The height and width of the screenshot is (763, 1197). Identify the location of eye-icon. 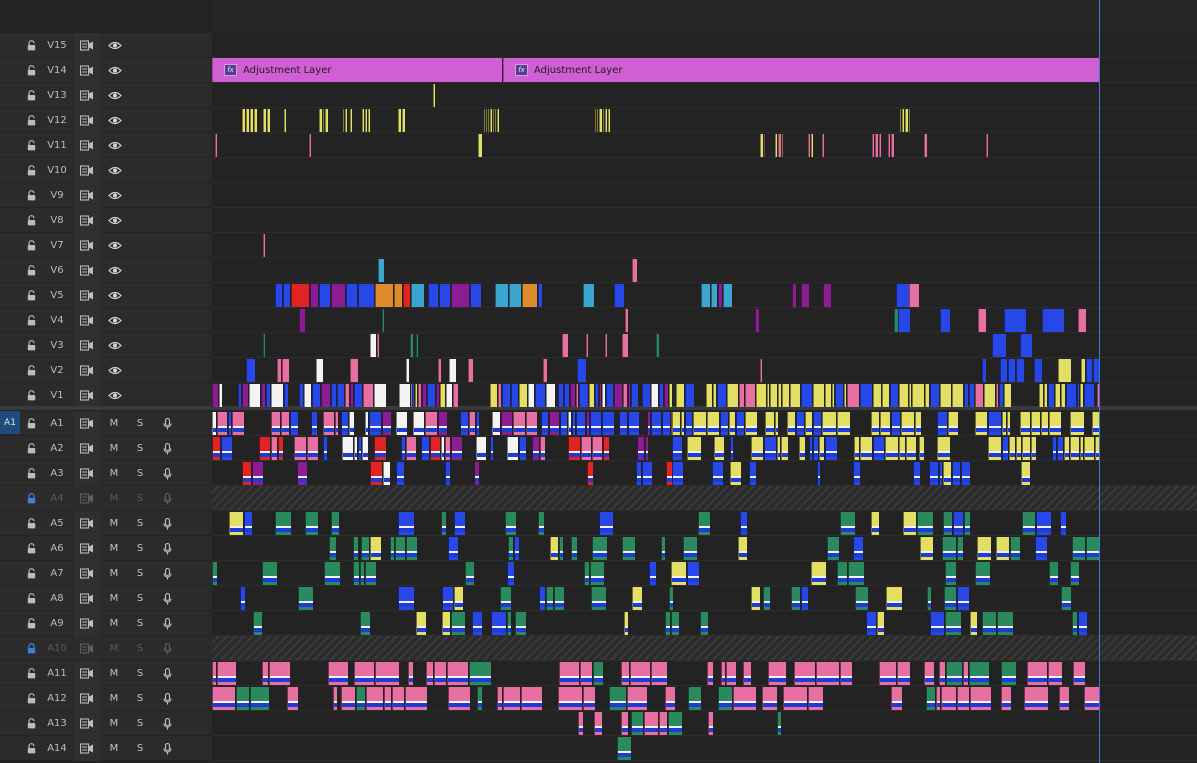
(115, 320).